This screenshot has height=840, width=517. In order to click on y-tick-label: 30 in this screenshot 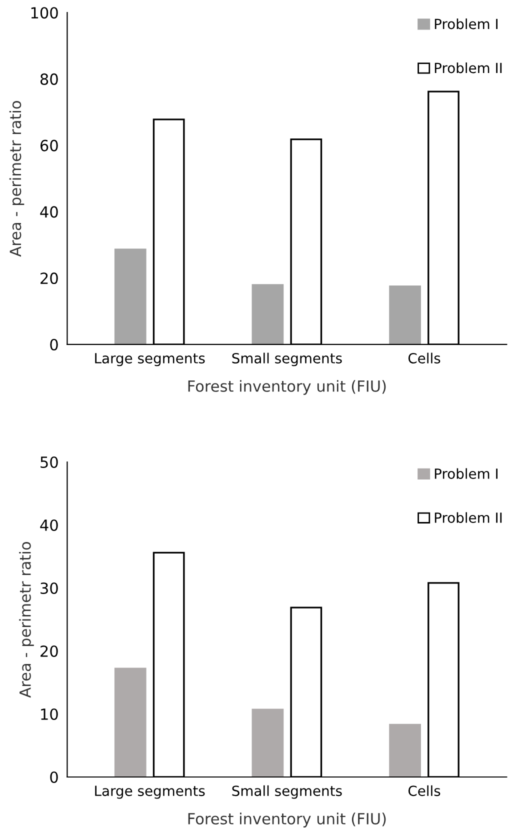, I will do `click(49, 588)`.